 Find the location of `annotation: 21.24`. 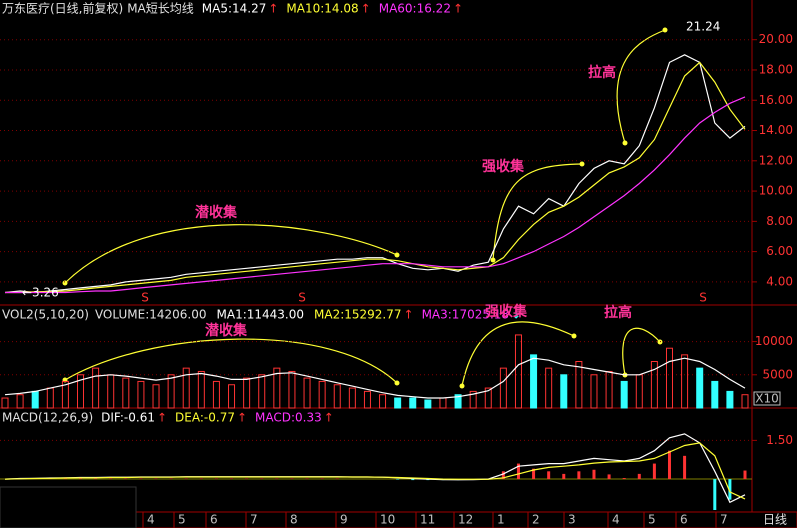

annotation: 21.24 is located at coordinates (703, 27).